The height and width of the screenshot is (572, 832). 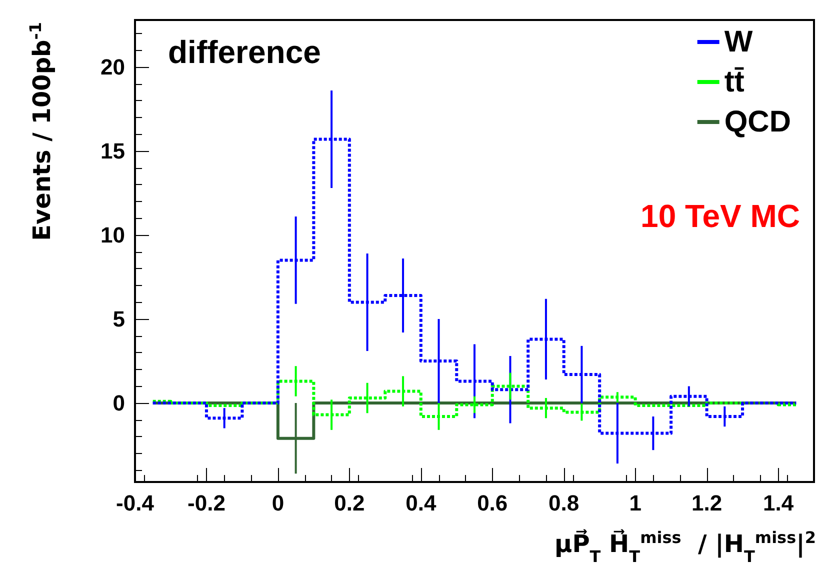 I want to click on annotation: difference, so click(x=244, y=52).